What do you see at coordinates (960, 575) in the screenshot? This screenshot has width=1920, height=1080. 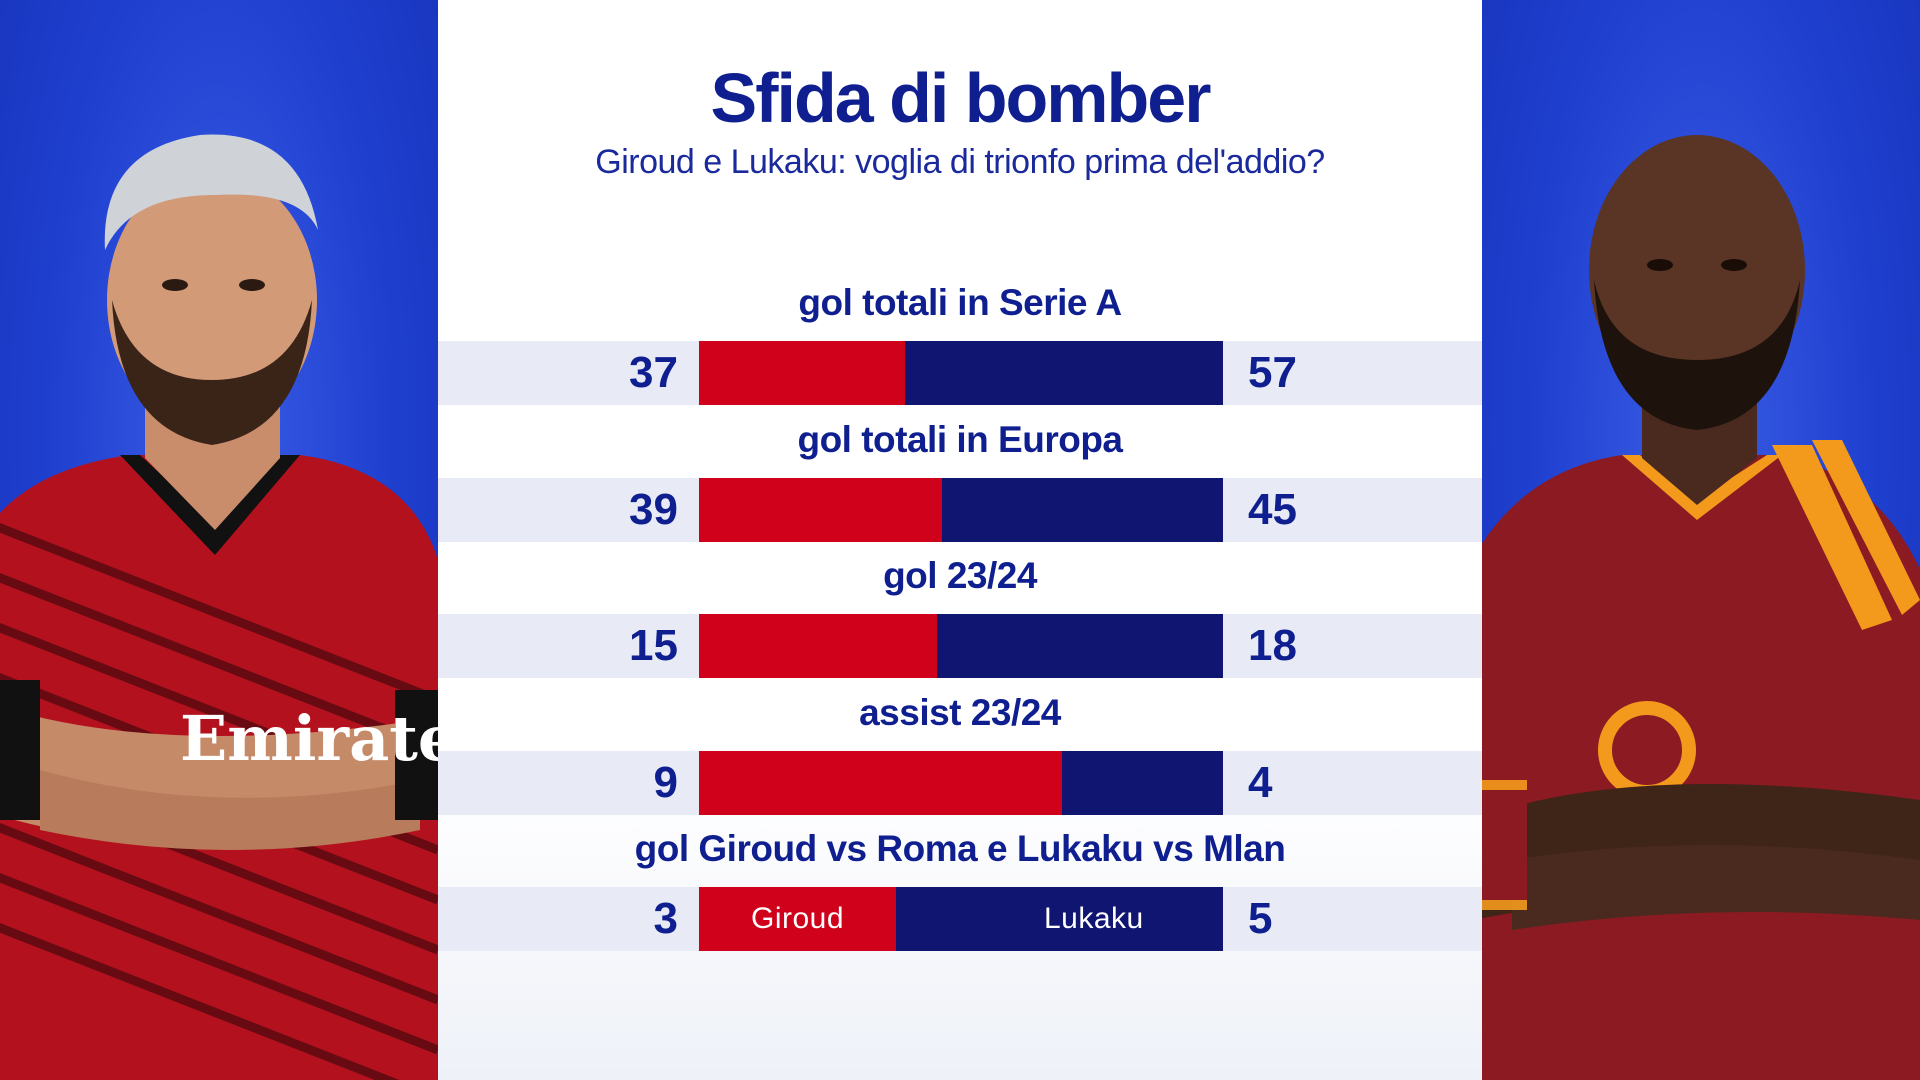 I see `stat-label: gol 23/24` at bounding box center [960, 575].